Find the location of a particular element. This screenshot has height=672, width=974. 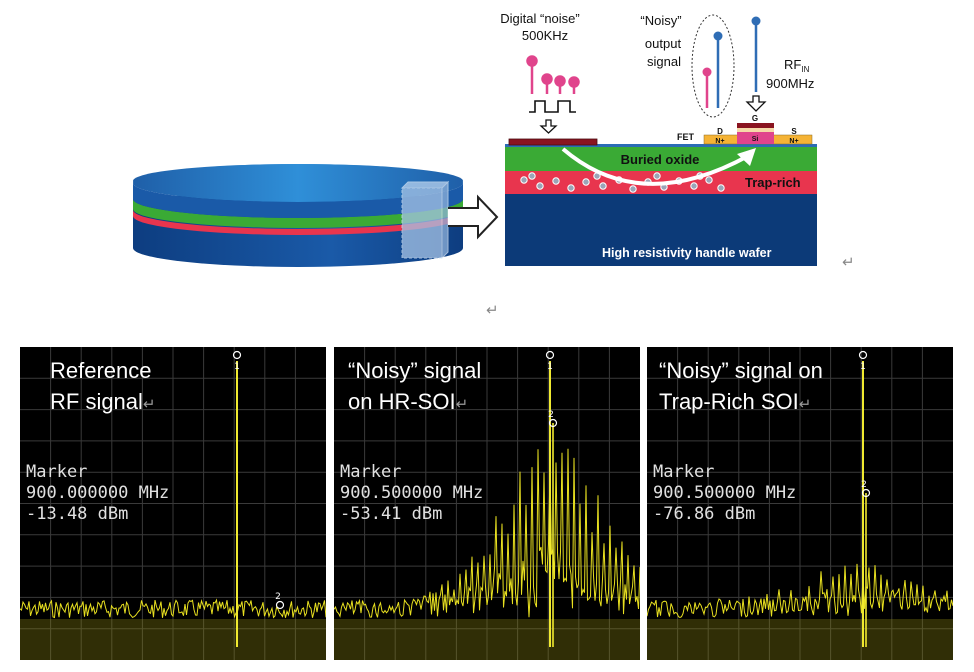

channel-label: Si is located at coordinates (755, 139).